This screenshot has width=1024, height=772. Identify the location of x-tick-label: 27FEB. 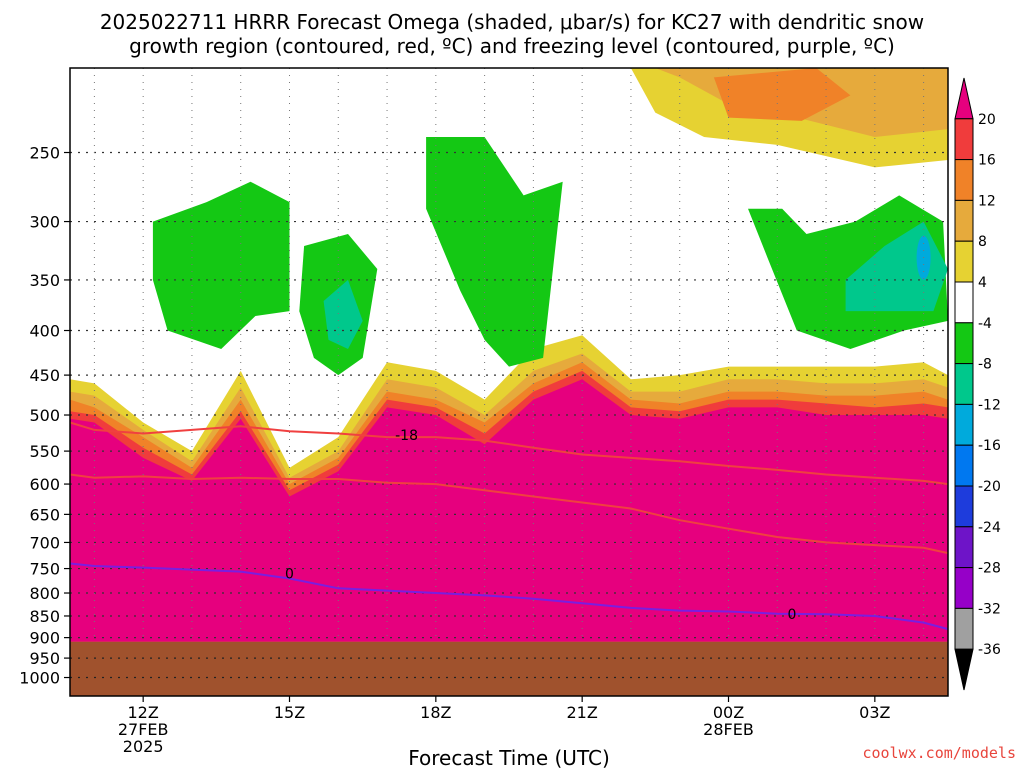
(143, 729).